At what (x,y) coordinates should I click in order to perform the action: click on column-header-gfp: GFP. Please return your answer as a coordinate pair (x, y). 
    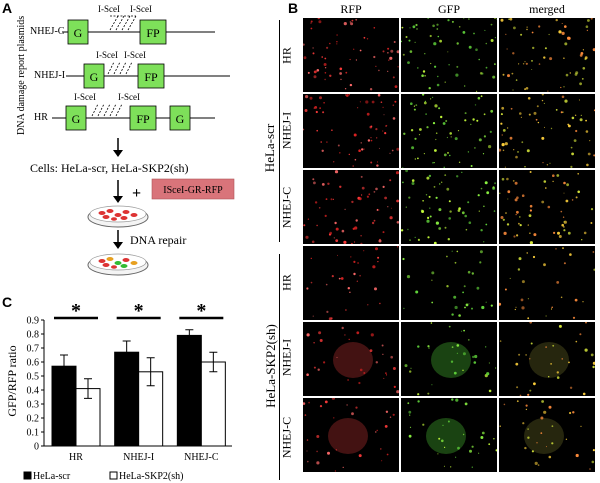
    Looking at the image, I should click on (448, 9).